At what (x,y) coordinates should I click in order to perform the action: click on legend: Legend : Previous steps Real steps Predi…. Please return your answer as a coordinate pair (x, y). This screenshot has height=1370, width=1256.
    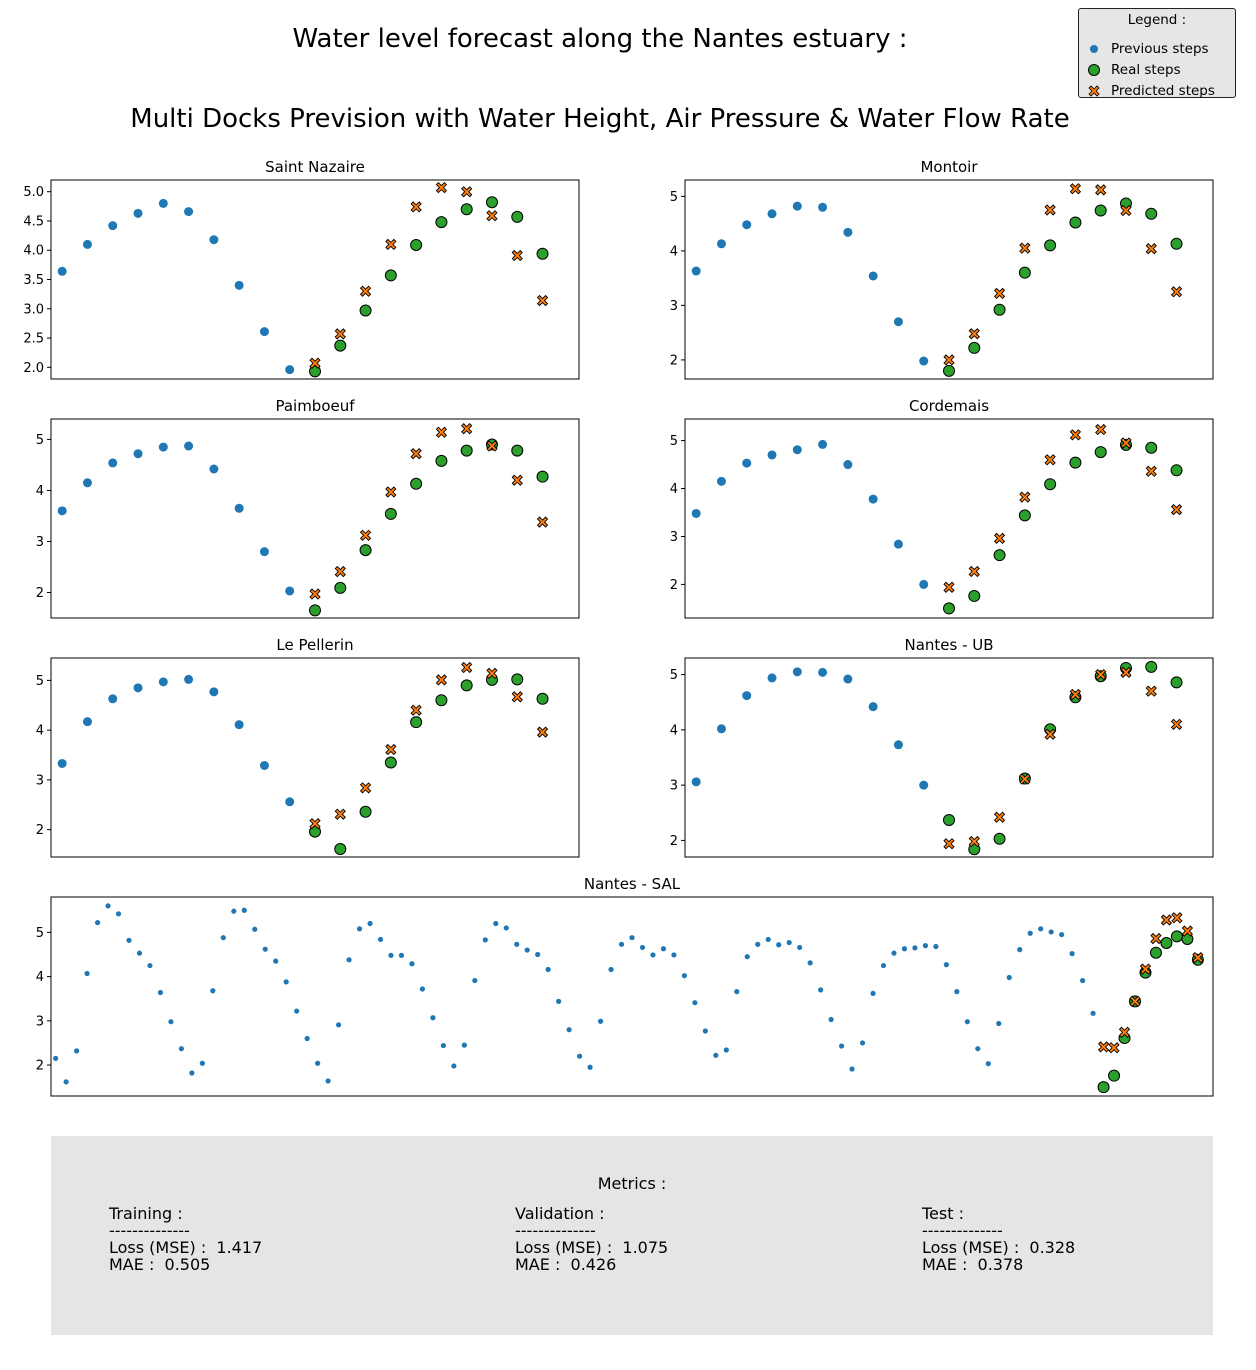
    Looking at the image, I should click on (1157, 53).